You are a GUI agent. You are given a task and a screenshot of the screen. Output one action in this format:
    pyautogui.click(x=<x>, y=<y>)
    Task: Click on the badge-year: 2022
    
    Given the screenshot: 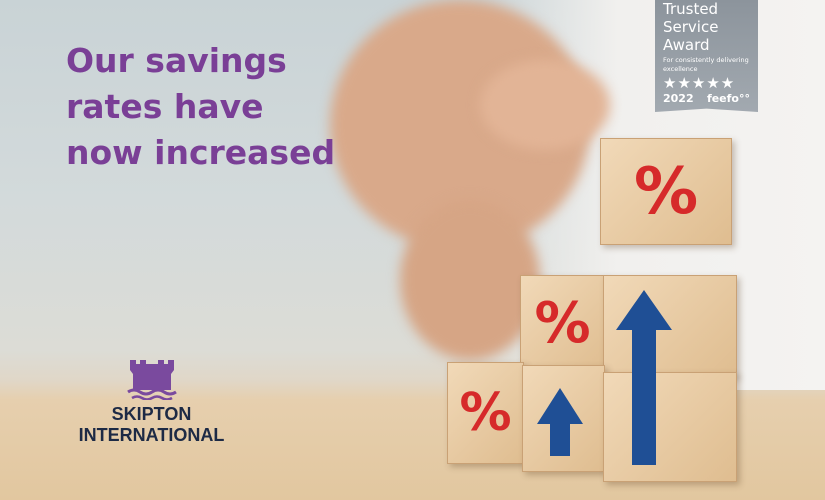 What is the action you would take?
    pyautogui.click(x=678, y=98)
    